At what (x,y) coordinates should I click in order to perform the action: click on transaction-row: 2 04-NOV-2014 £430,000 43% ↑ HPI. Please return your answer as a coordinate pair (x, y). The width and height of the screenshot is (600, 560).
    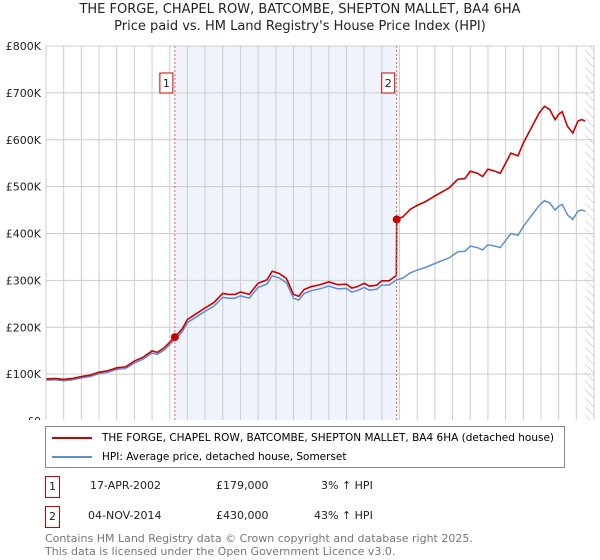
    Looking at the image, I should click on (295, 517).